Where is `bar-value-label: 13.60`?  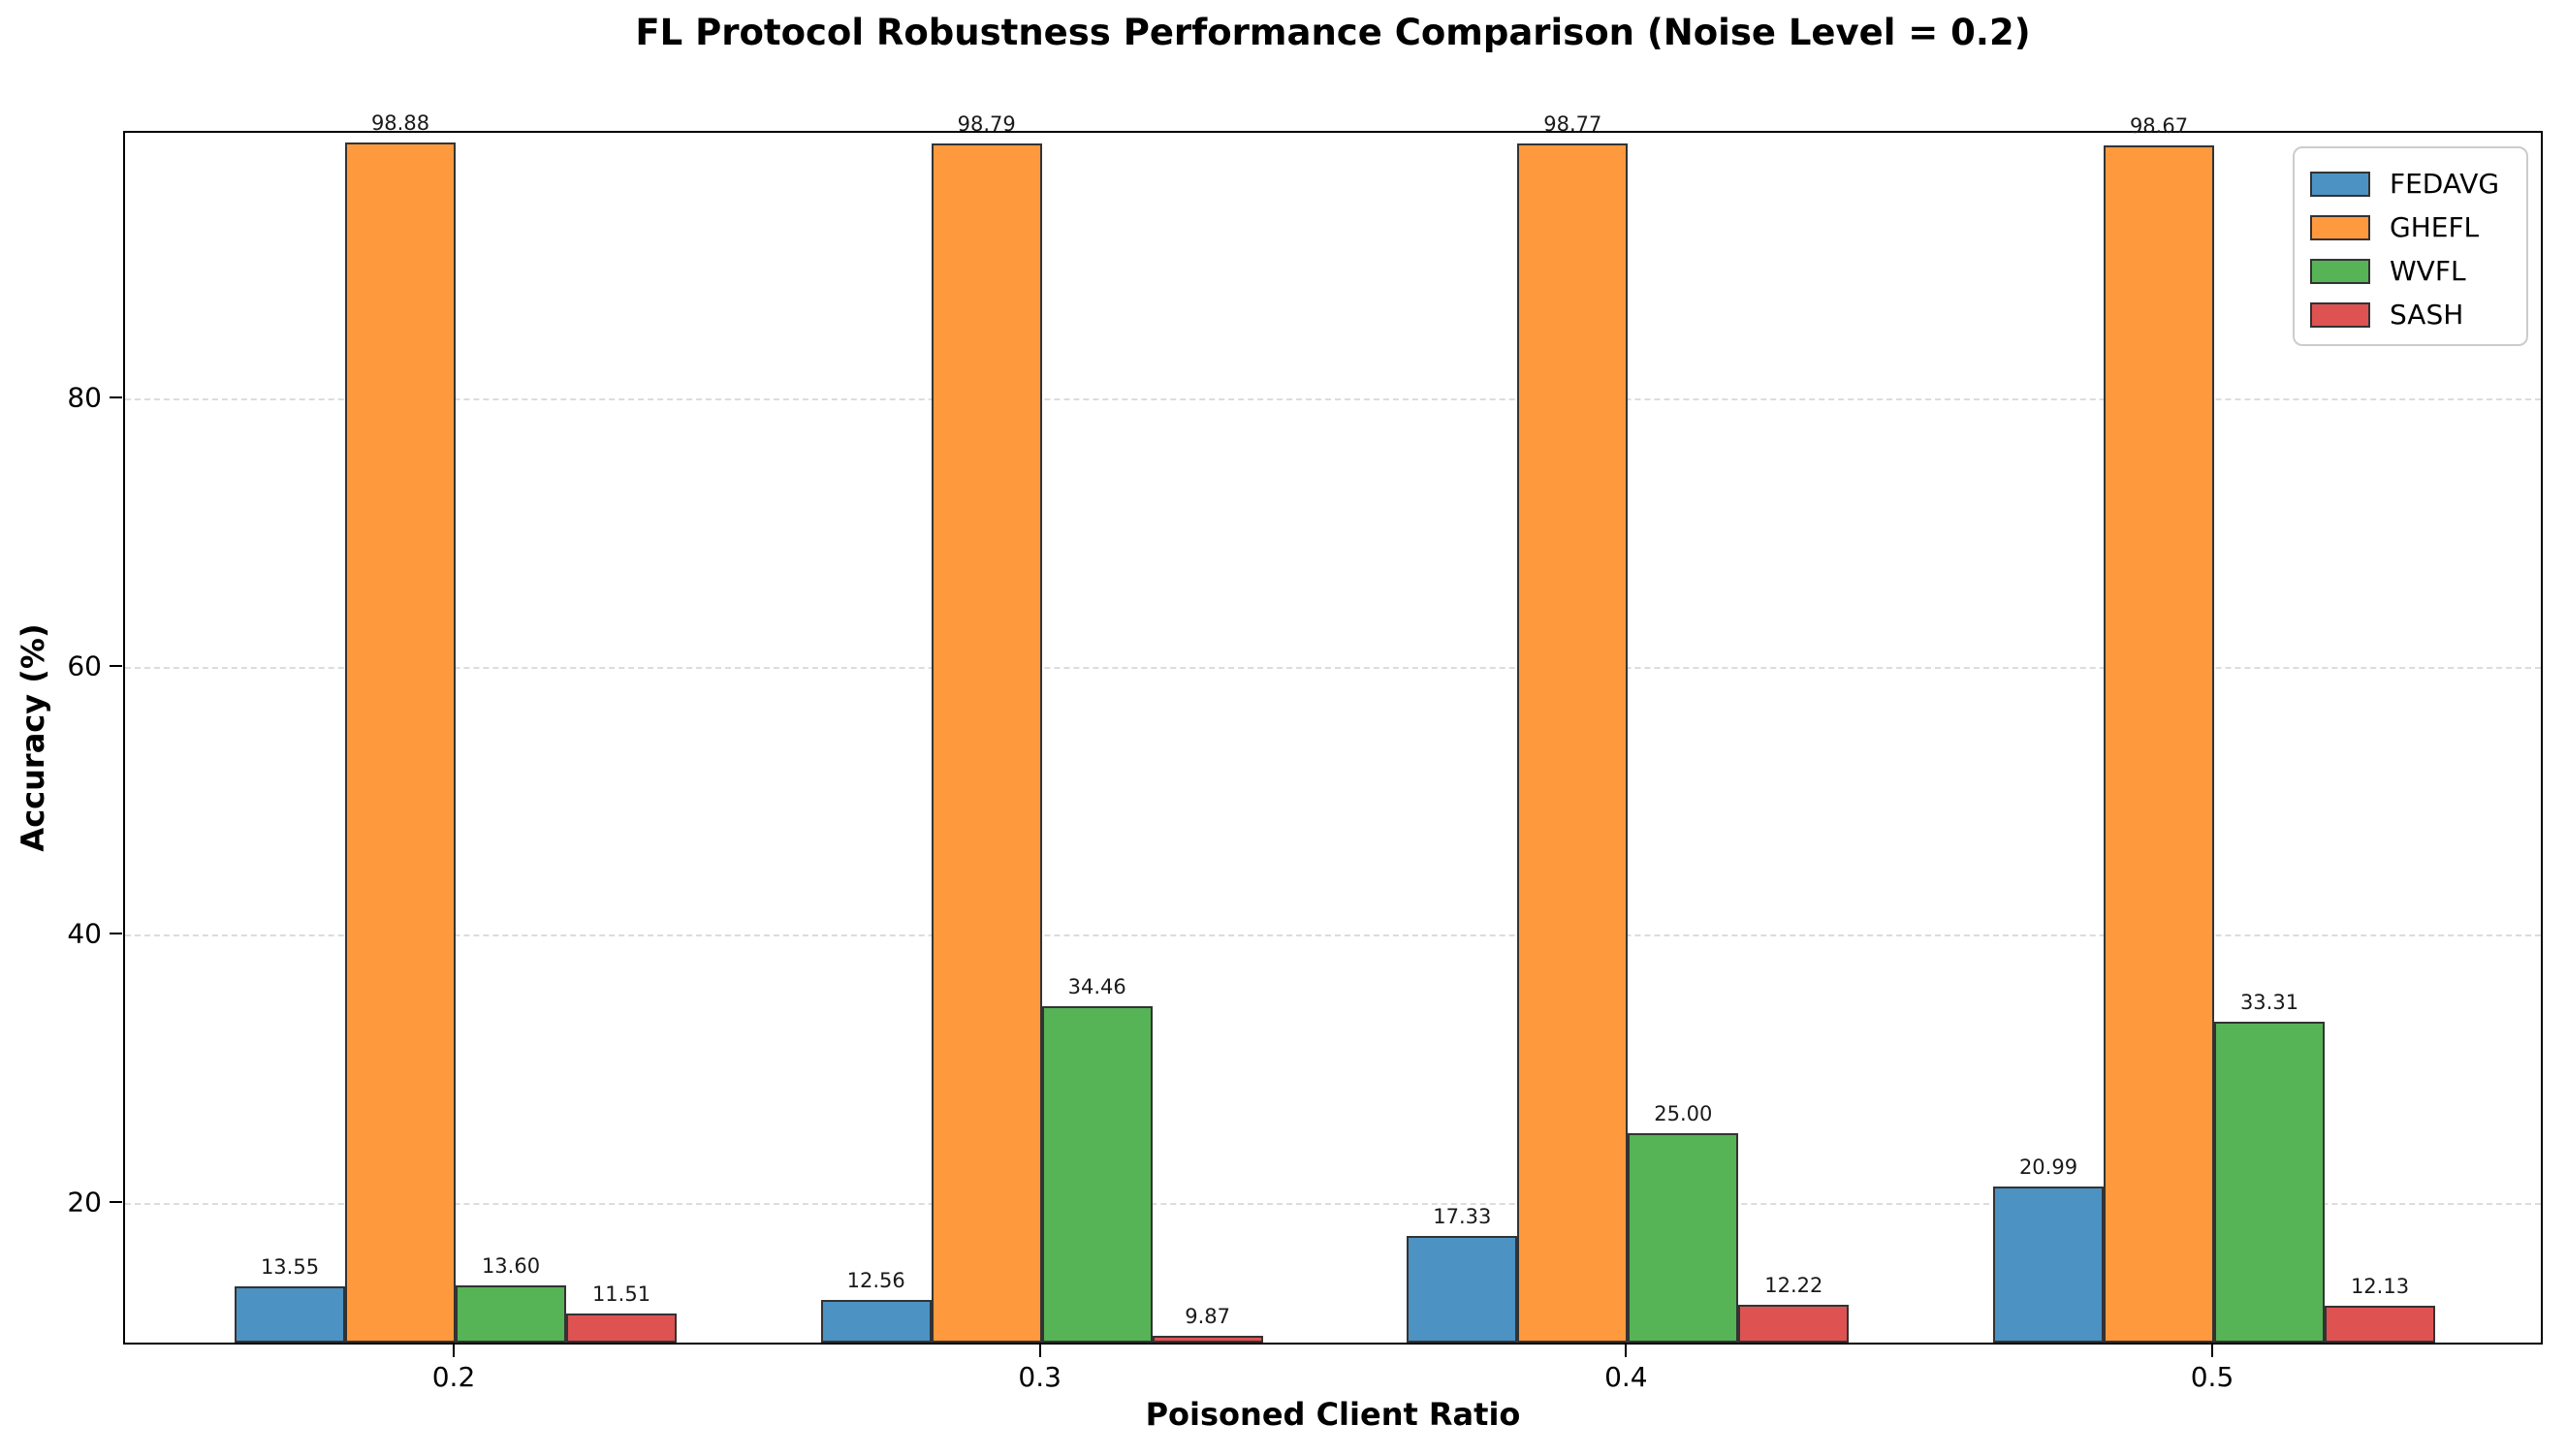
bar-value-label: 13.60 is located at coordinates (511, 1266).